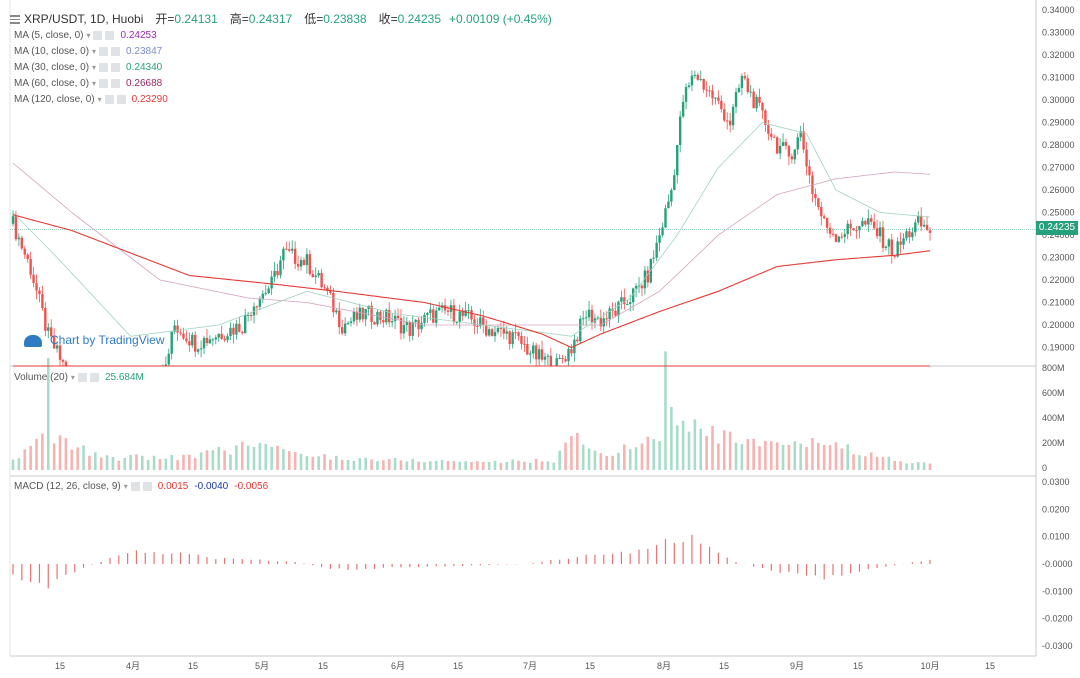 This screenshot has height=678, width=1080. What do you see at coordinates (1057, 591) in the screenshot?
I see `macd-tick-label: -0.0100` at bounding box center [1057, 591].